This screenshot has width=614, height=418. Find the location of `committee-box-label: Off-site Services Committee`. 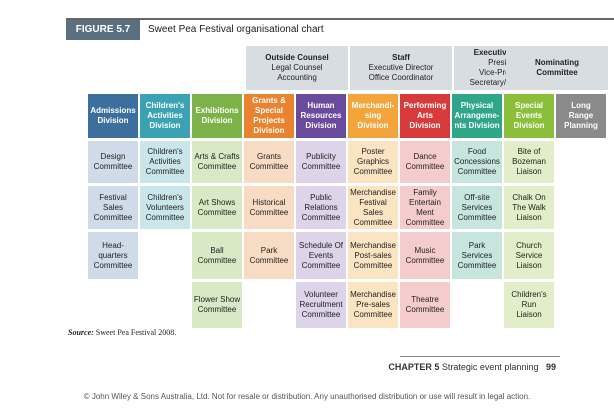

committee-box-label: Off-site Services Committee is located at coordinates (477, 207).